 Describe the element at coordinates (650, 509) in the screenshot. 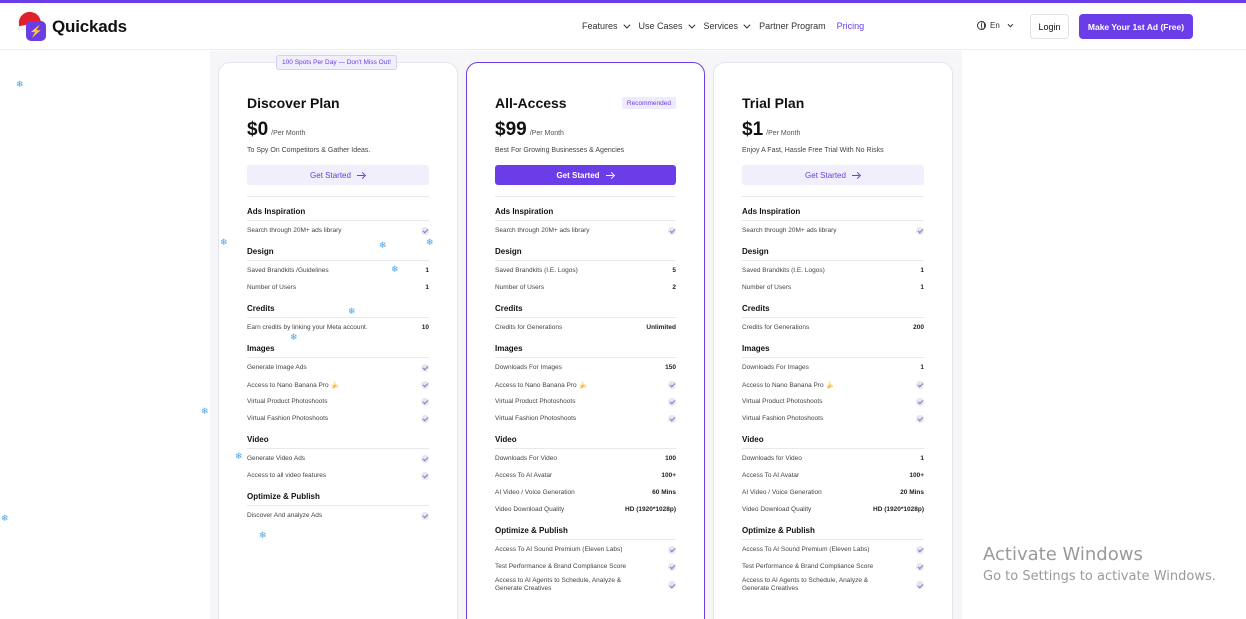

I see `feature-value: HD (1920*1028p)` at that location.